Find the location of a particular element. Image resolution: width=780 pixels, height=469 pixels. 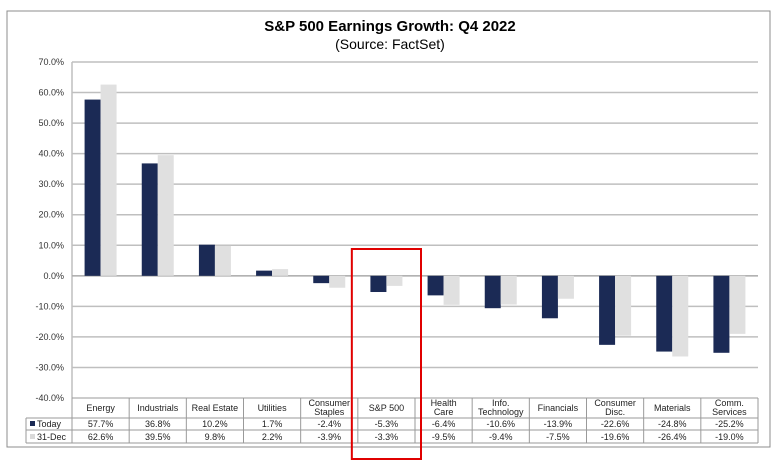

y-tick-label: 40.0% is located at coordinates (51, 154).